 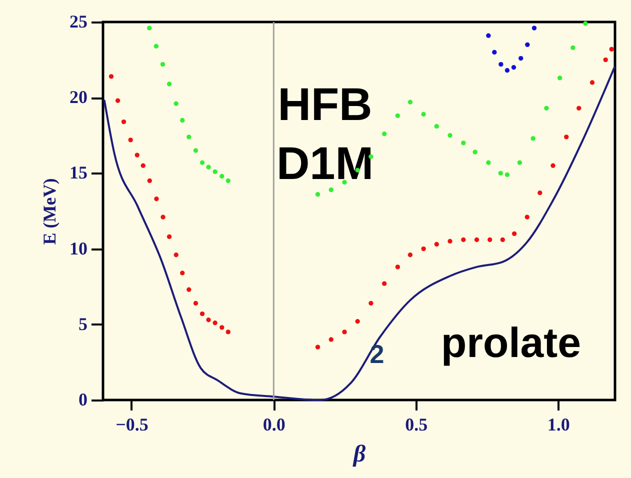 What do you see at coordinates (50, 211) in the screenshot?
I see `y-axis-title: E (MeV)` at bounding box center [50, 211].